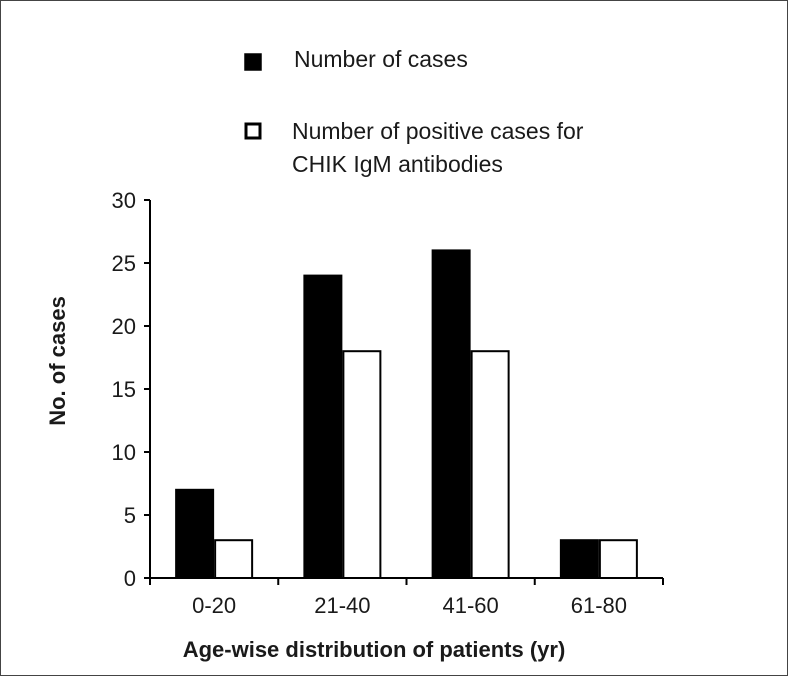 The height and width of the screenshot is (677, 788). What do you see at coordinates (381, 59) in the screenshot?
I see `legend-label-cases: Number of cases` at bounding box center [381, 59].